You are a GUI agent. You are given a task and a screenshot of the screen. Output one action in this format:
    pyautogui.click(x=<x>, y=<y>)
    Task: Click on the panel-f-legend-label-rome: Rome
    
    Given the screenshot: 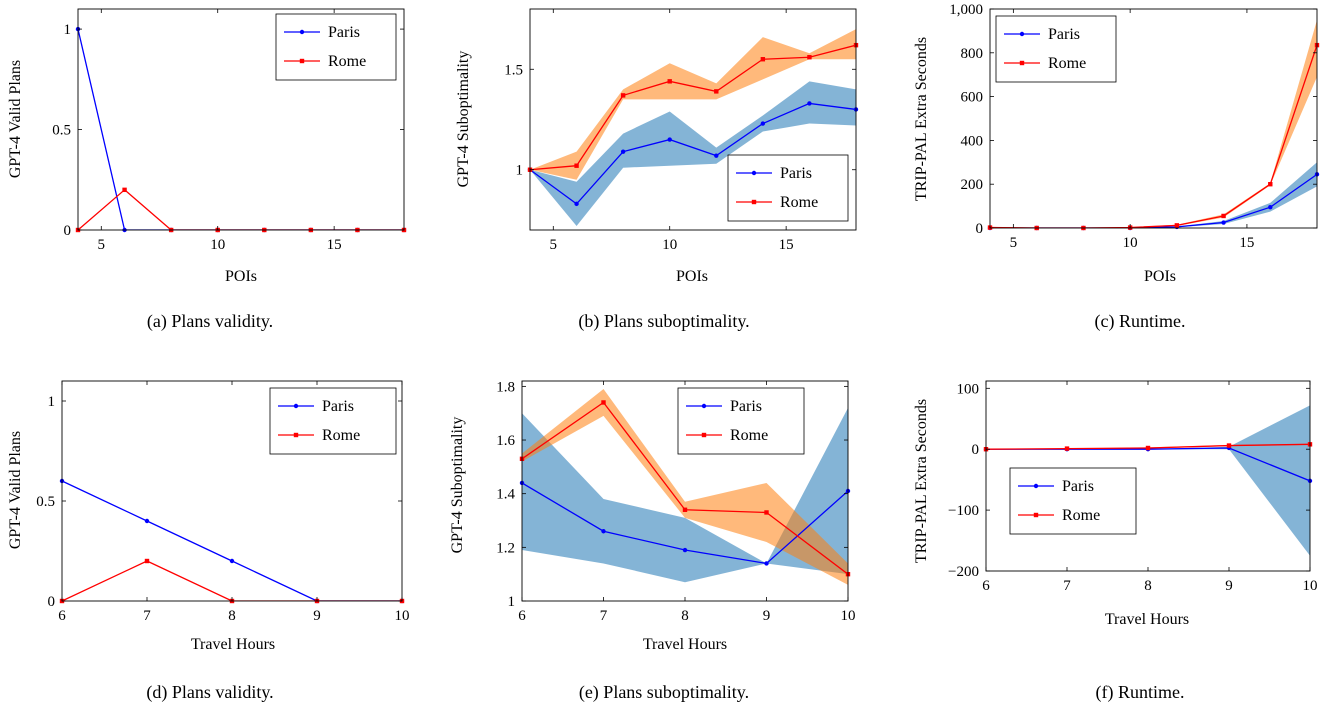 What is the action you would take?
    pyautogui.click(x=1081, y=515)
    